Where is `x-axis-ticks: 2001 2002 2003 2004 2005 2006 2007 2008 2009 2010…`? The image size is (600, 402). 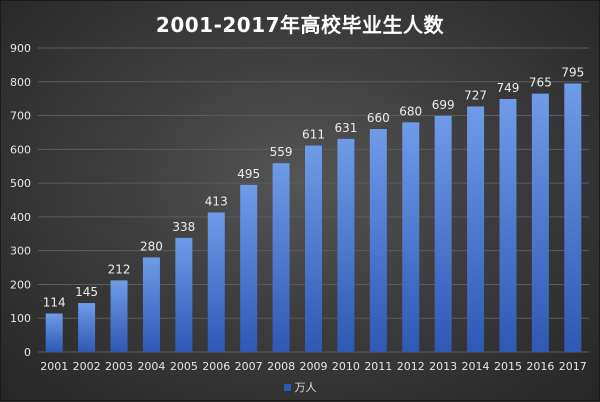
x-axis-ticks: 2001 2002 2003 2004 2005 2006 2007 2008 2009 2010… is located at coordinates (313, 366).